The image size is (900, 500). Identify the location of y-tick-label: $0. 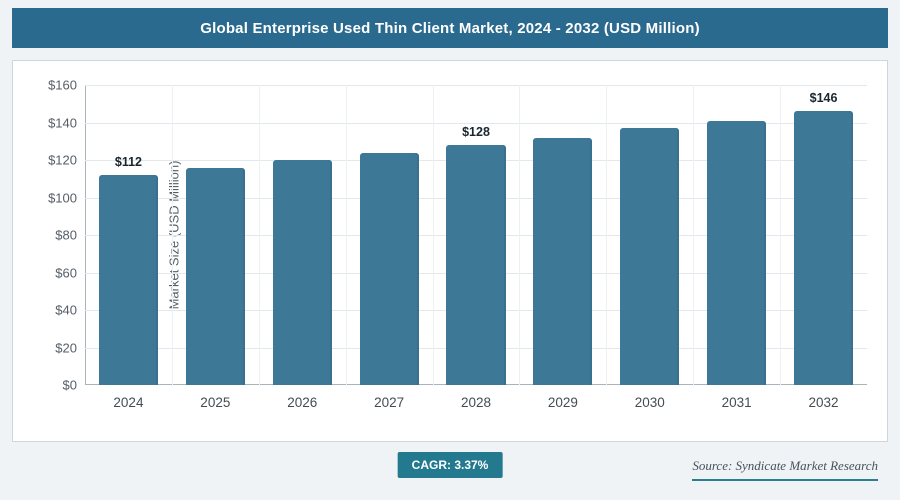
(69, 385).